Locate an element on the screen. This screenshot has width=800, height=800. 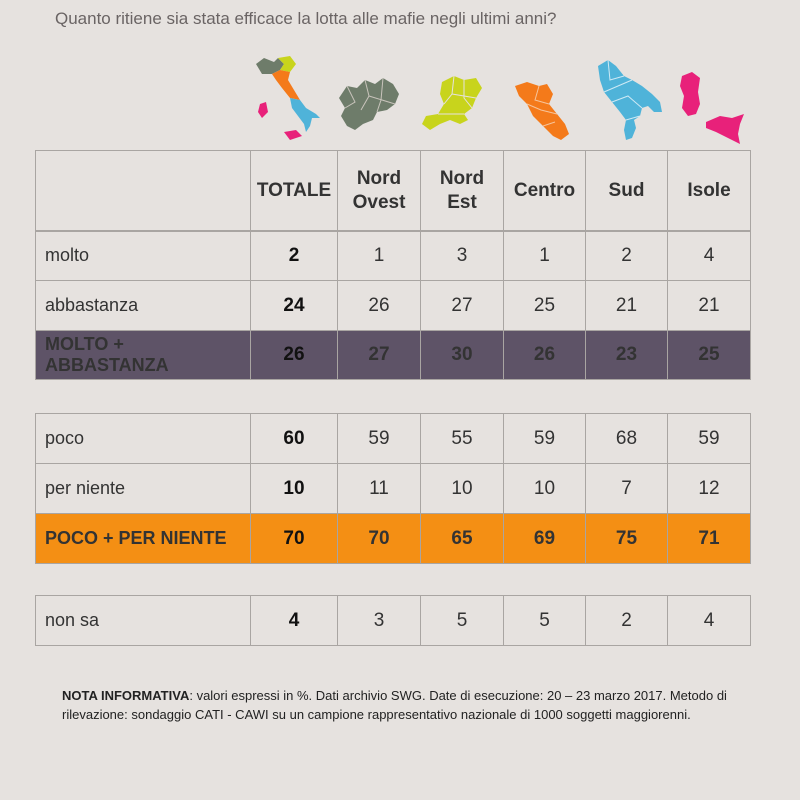
value-cell-centro: 1 is located at coordinates (544, 255).